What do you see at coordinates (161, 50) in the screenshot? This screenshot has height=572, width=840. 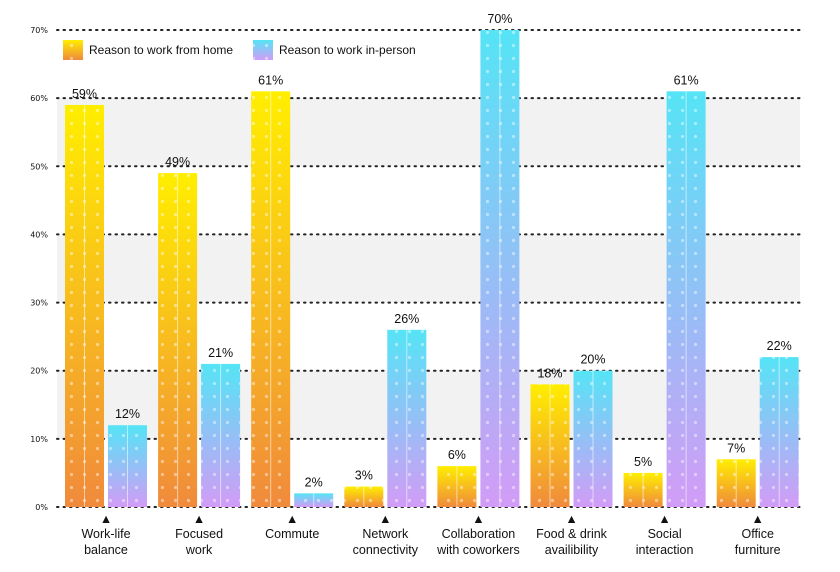 I see `legend-label-home: Reason to work from home` at bounding box center [161, 50].